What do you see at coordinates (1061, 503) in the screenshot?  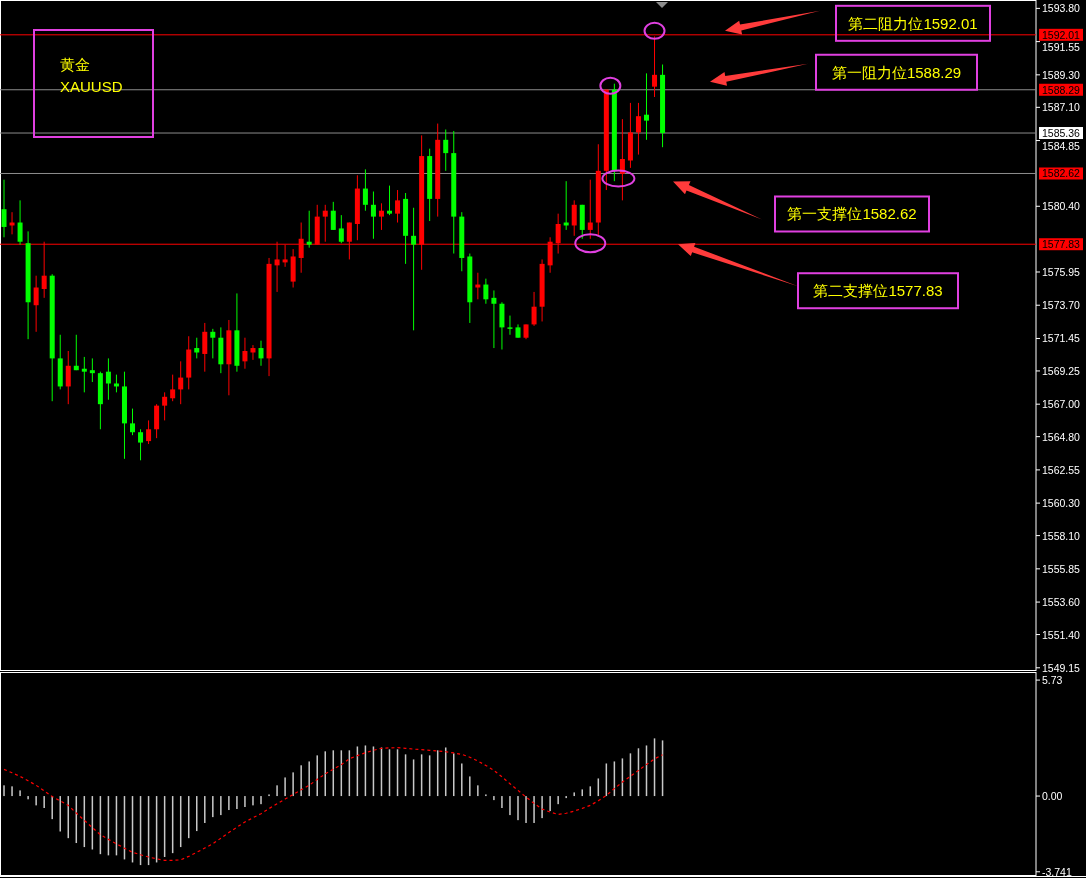 I see `y-tick-label: 1560.30` at bounding box center [1061, 503].